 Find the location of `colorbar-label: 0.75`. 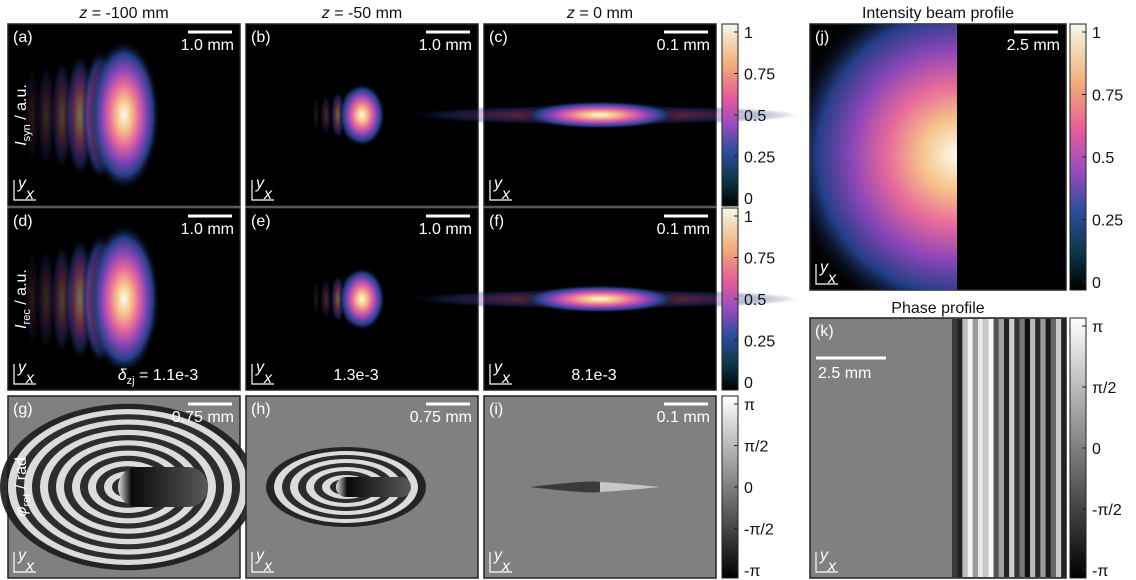

colorbar-label: 0.75 is located at coordinates (1107, 96).